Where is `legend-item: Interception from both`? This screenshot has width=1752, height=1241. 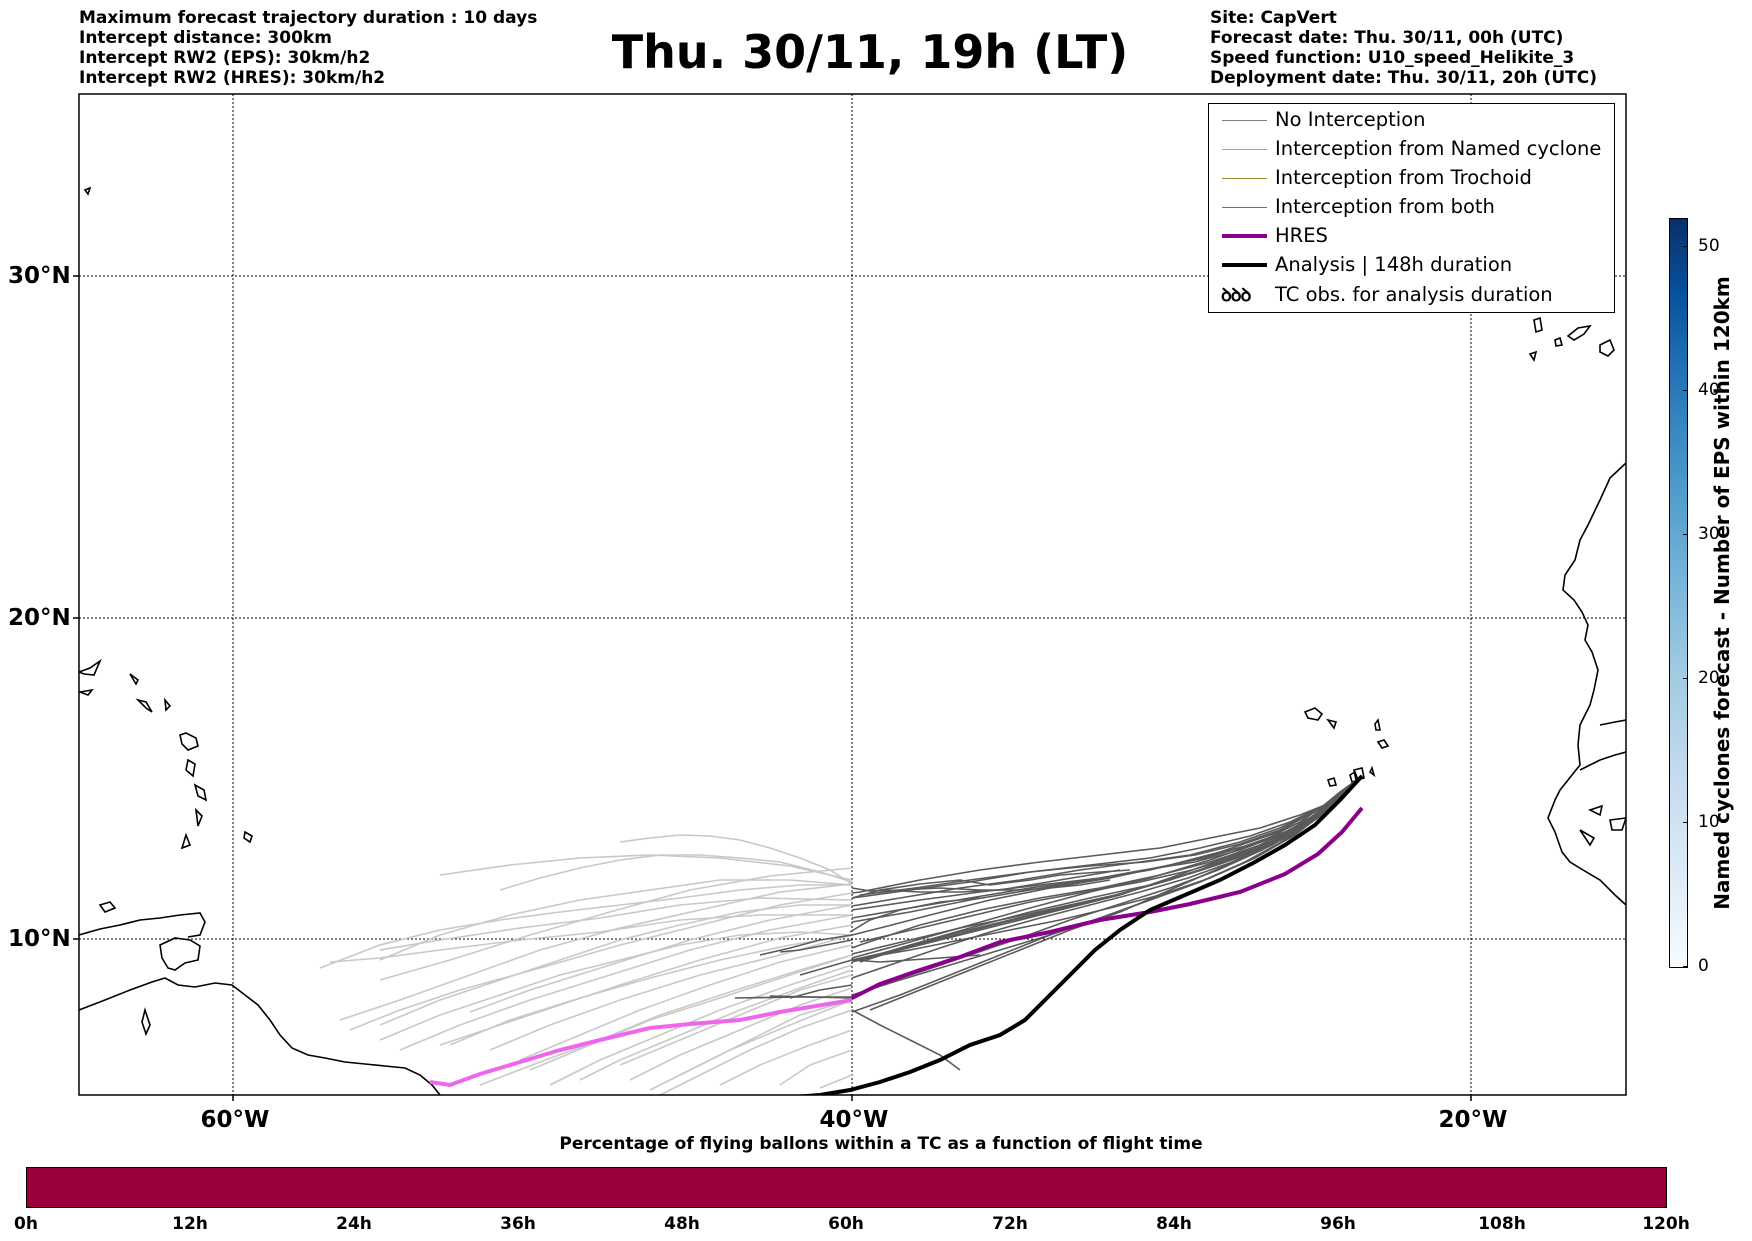
legend-item: Interception from both is located at coordinates (1410, 207).